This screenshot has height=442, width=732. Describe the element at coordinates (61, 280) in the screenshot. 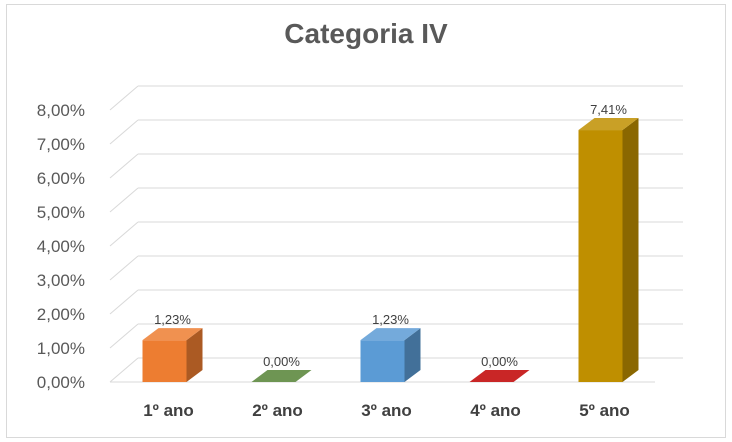

I see `y-tick-label: 3,00%` at that location.